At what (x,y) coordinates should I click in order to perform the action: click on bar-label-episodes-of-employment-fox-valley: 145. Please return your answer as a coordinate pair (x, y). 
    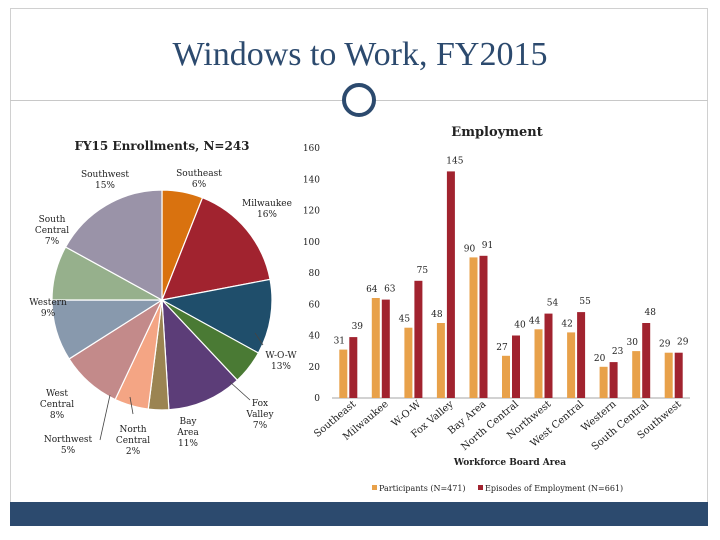
    Looking at the image, I should click on (454, 161).